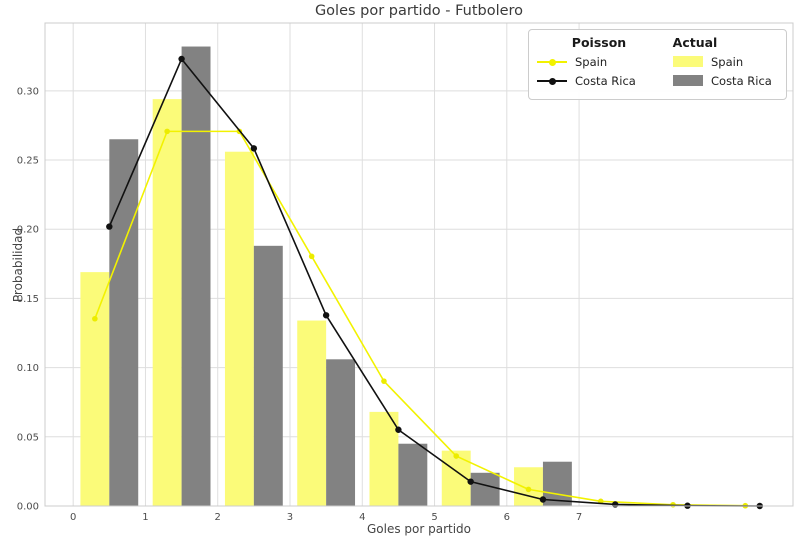 The width and height of the screenshot is (800, 546). What do you see at coordinates (218, 517) in the screenshot?
I see `x-tick-label-2: 2` at bounding box center [218, 517].